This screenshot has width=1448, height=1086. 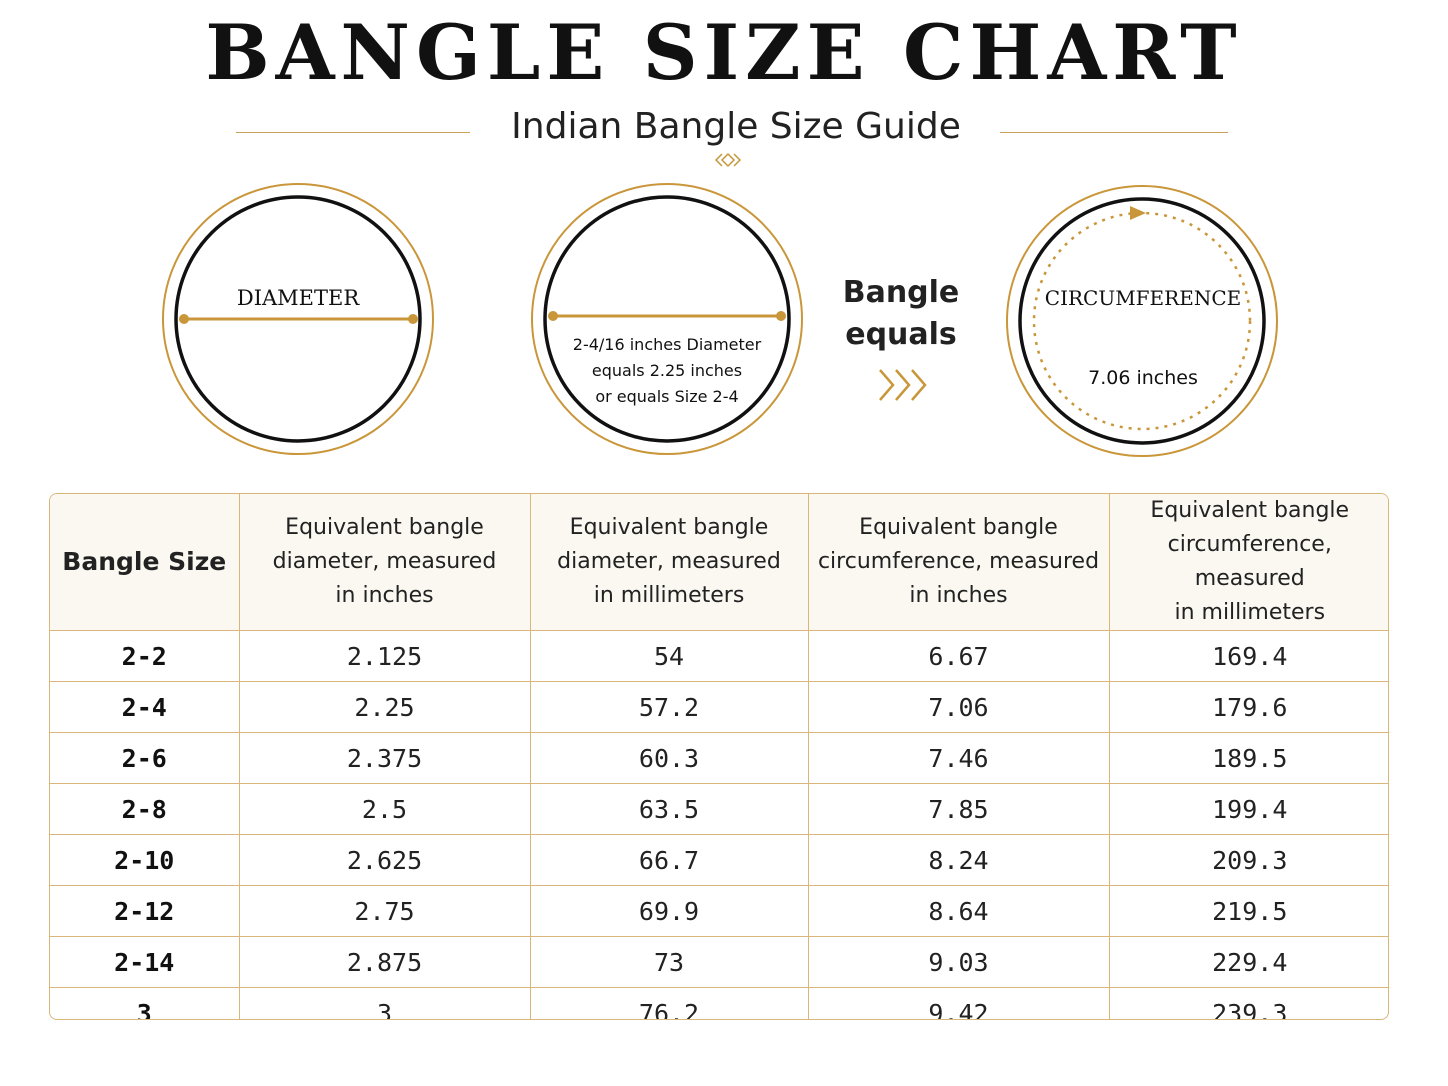 What do you see at coordinates (724, 52) in the screenshot?
I see `page-title: BANGLE SIZE CHART` at bounding box center [724, 52].